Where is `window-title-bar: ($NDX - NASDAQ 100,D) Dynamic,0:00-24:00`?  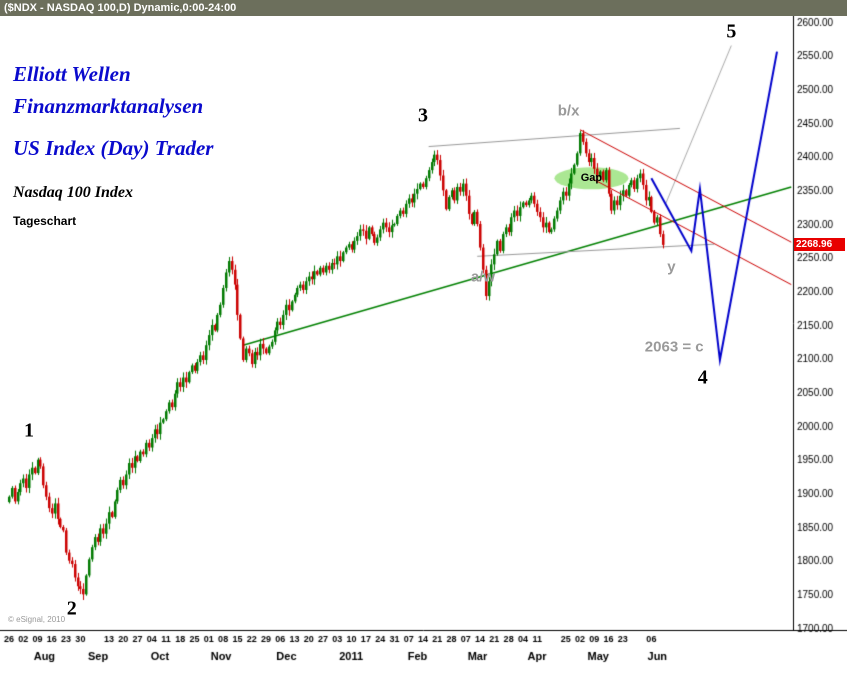 window-title-bar: ($NDX - NASDAQ 100,D) Dynamic,0:00-24:00 is located at coordinates (423, 8).